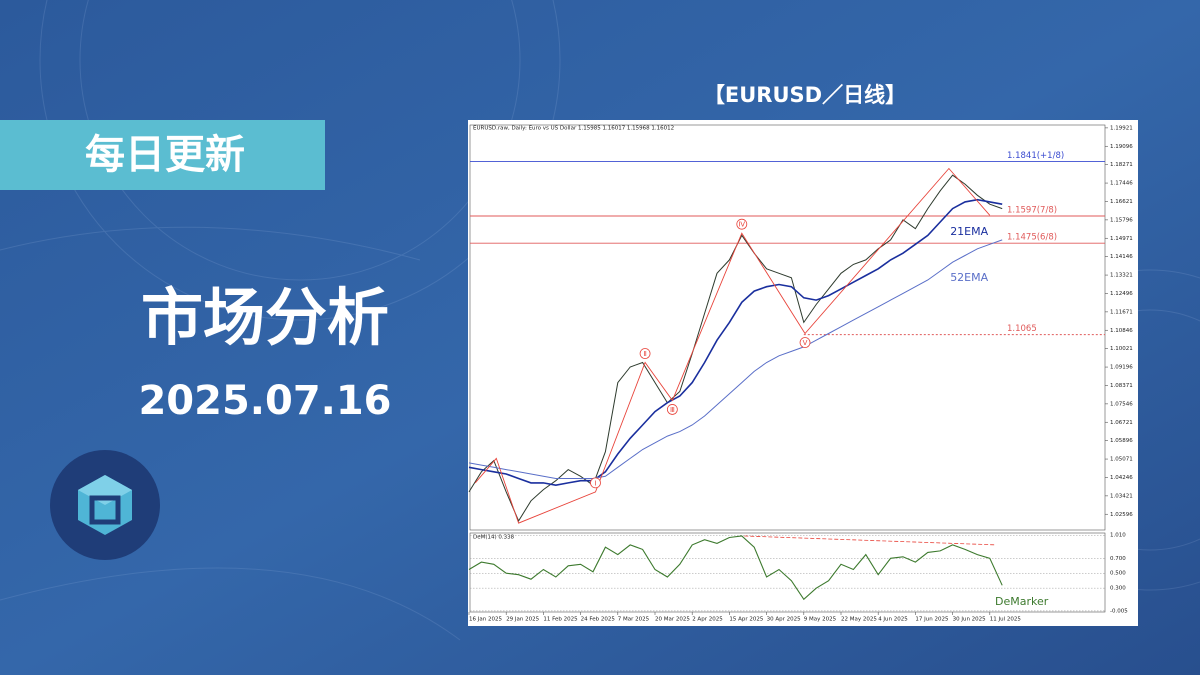 This screenshot has width=1200, height=675. Describe the element at coordinates (1121, 202) in the screenshot. I see `y-tick-label: 1.16621` at that location.